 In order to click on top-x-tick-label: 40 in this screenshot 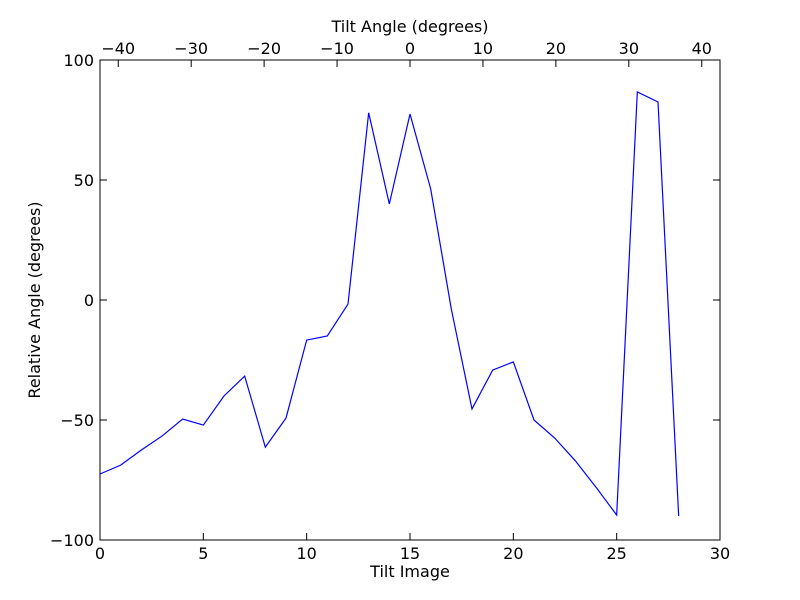, I will do `click(702, 48)`.